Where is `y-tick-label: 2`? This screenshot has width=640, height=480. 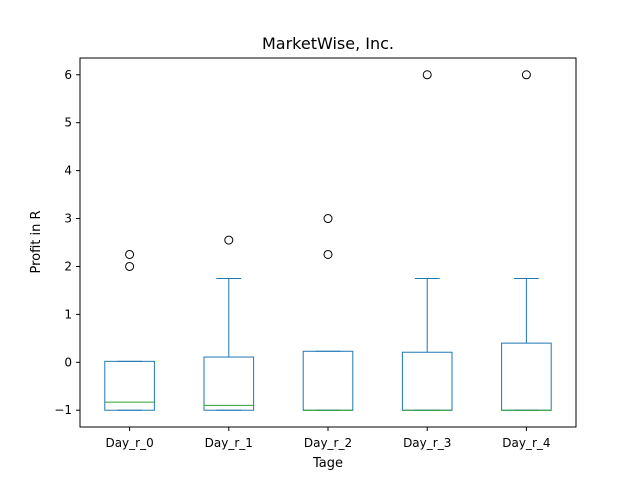
y-tick-label: 2 is located at coordinates (68, 266).